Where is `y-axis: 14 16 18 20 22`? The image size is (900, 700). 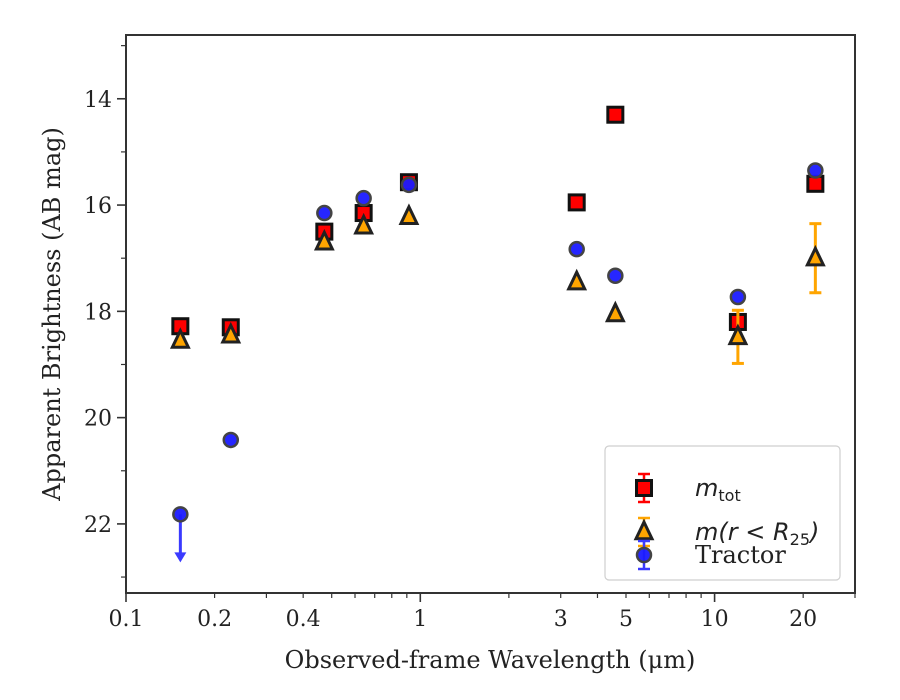 y-axis: 14 16 18 20 22 is located at coordinates (105, 311).